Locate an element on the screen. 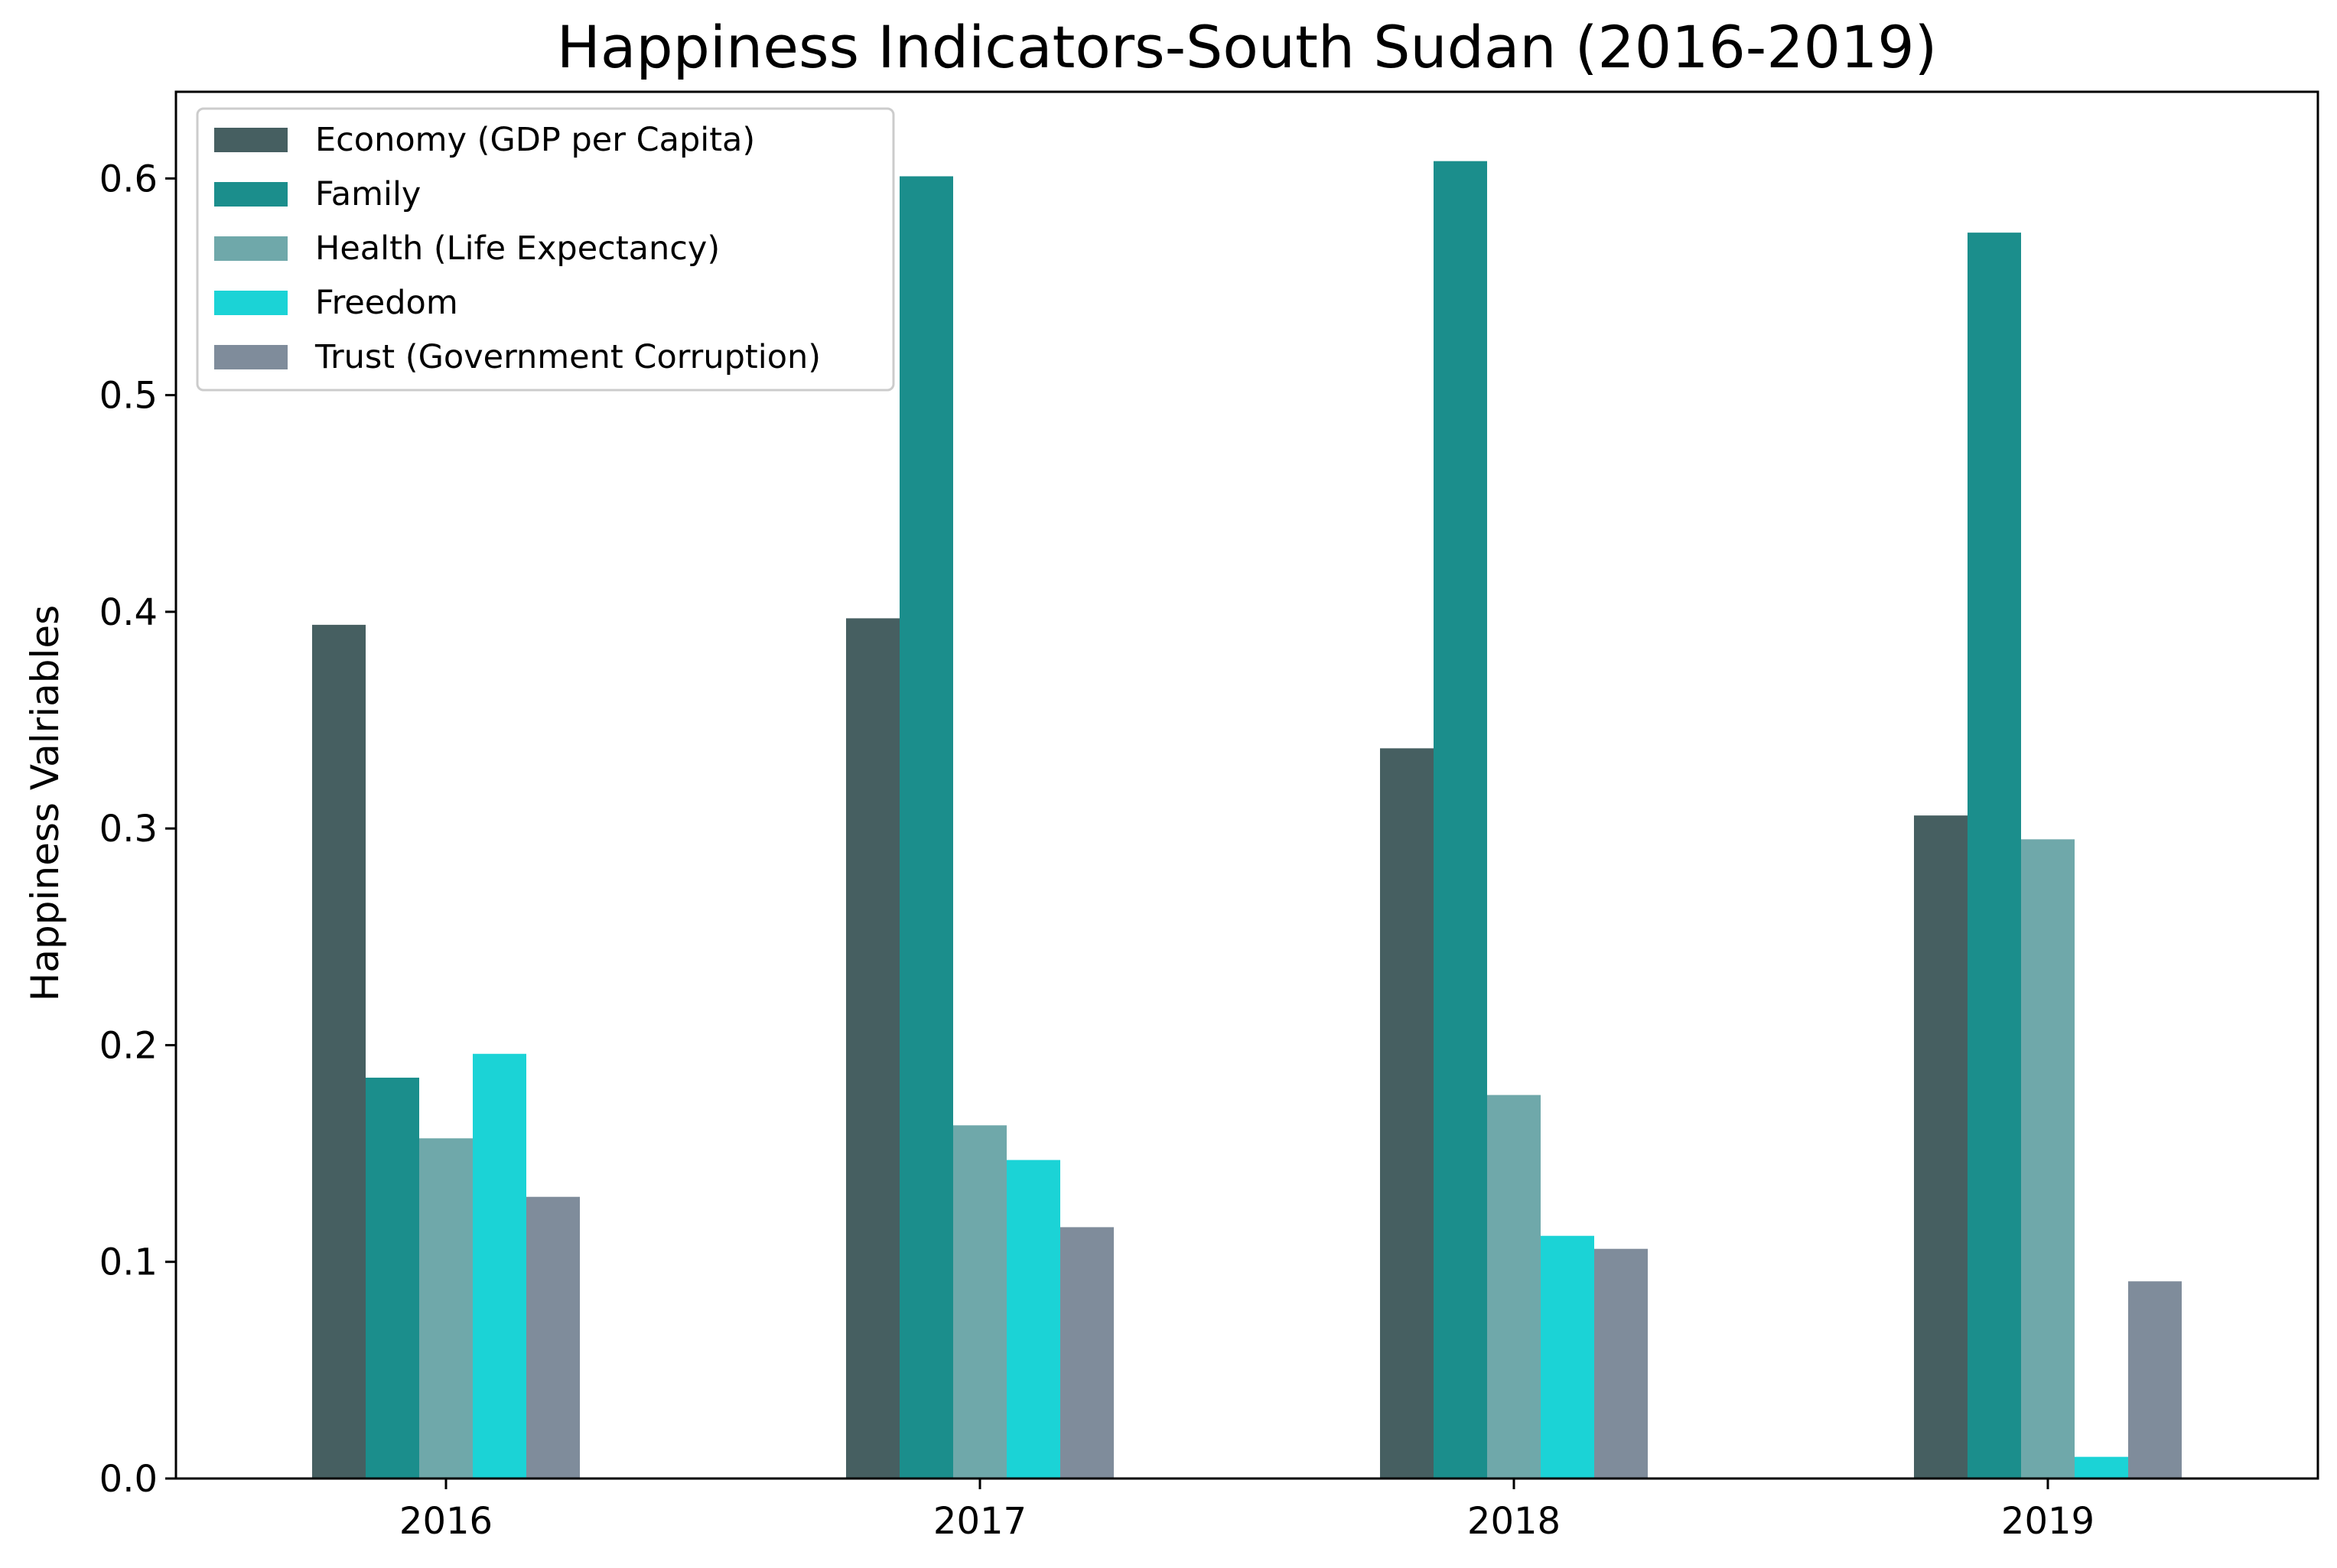 This screenshot has height=1568, width=2337. y-tick-label: 0.5 is located at coordinates (128, 396).